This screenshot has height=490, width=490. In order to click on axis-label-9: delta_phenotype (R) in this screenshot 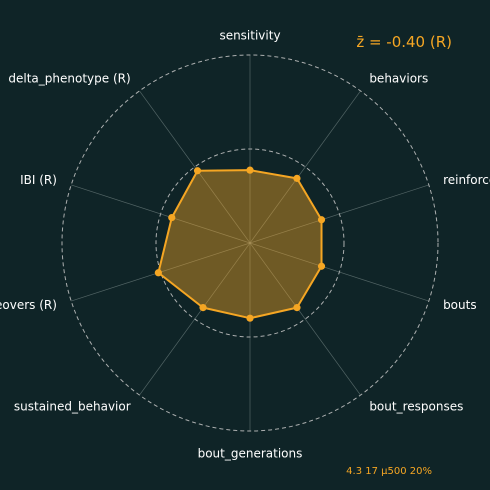, I will do `click(69, 78)`.